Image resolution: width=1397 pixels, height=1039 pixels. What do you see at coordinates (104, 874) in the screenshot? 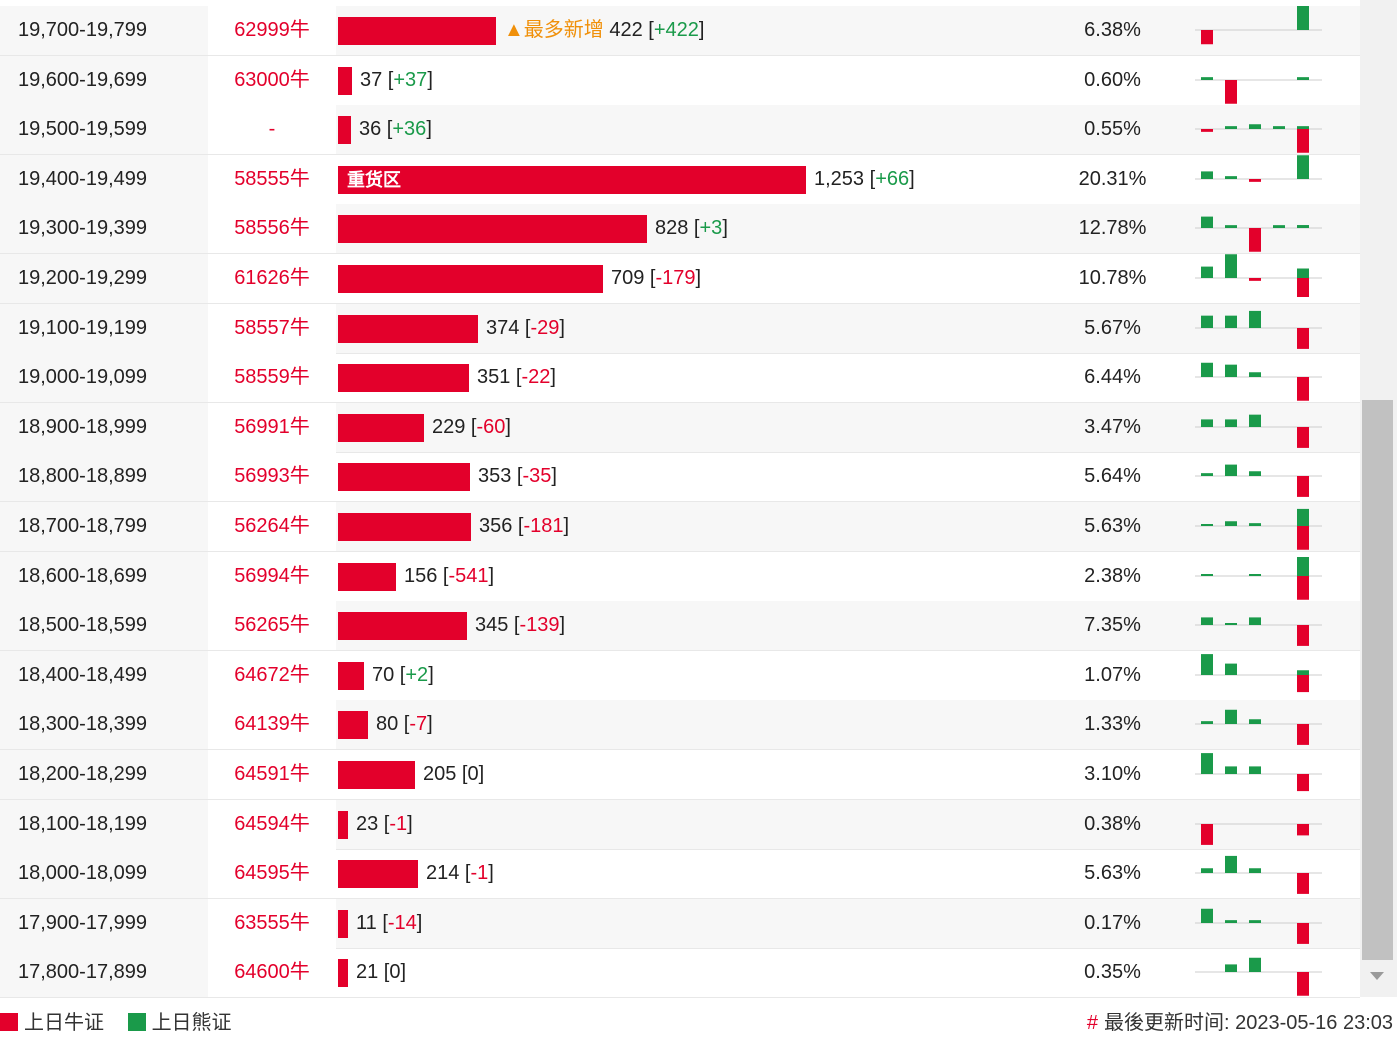
I see `price-range: 18,000-18,099` at bounding box center [104, 874].